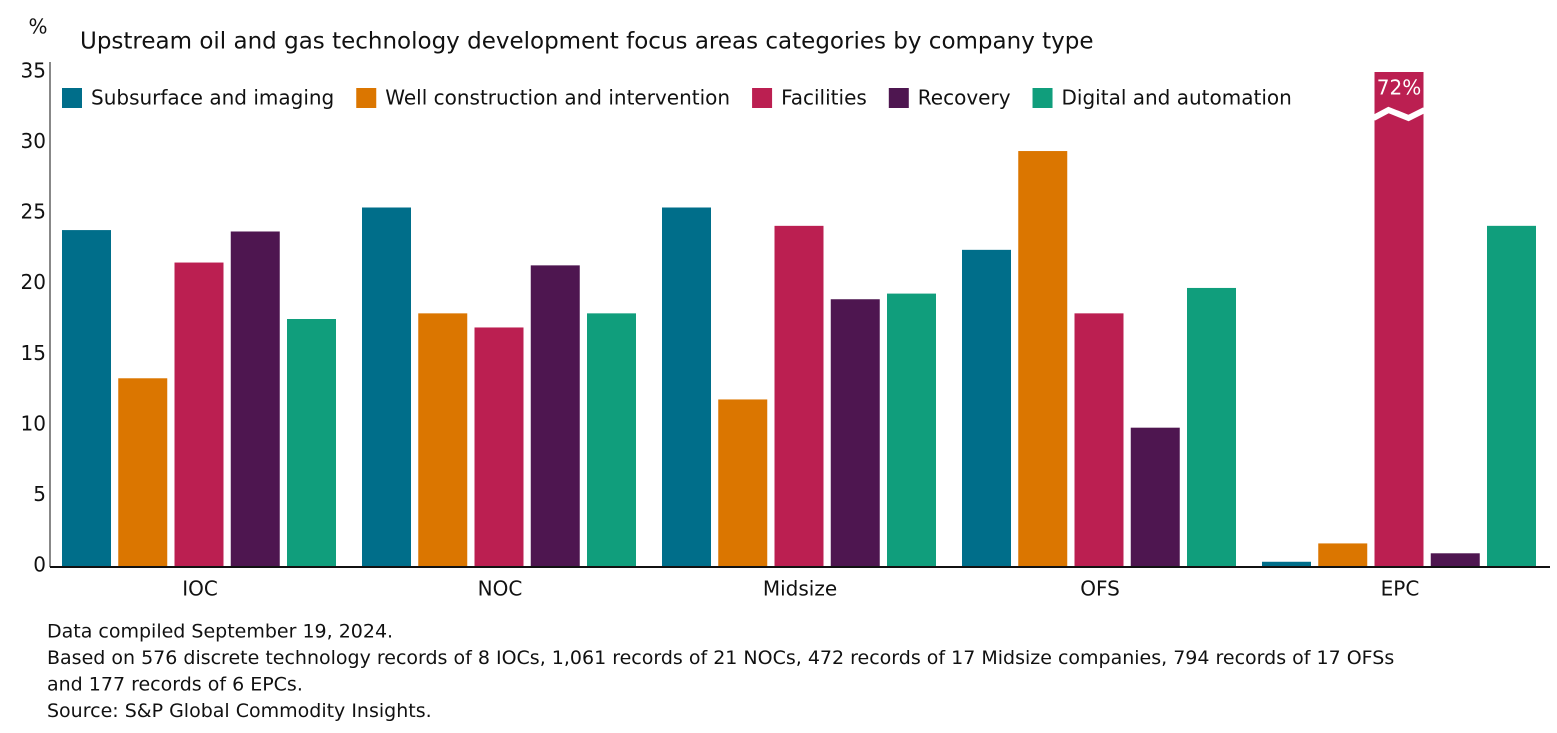  I want to click on x-tick-label: NOC, so click(500, 589).